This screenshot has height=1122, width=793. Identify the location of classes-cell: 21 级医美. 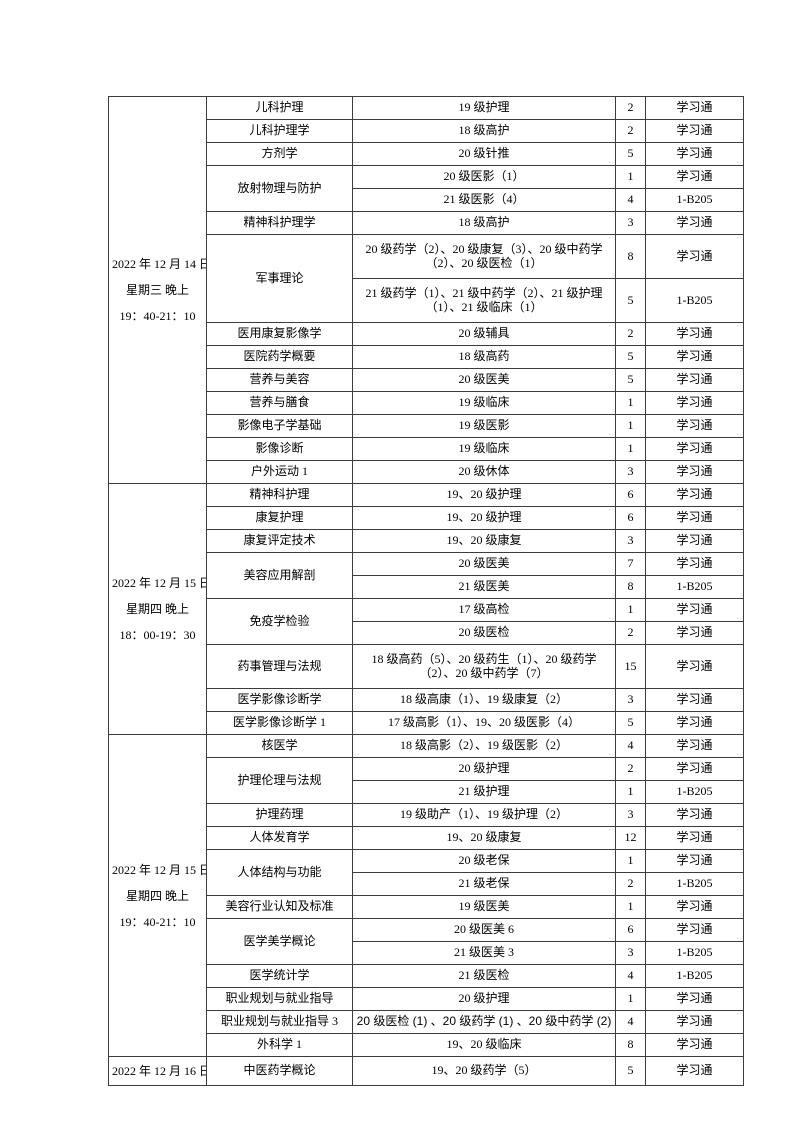
(484, 587).